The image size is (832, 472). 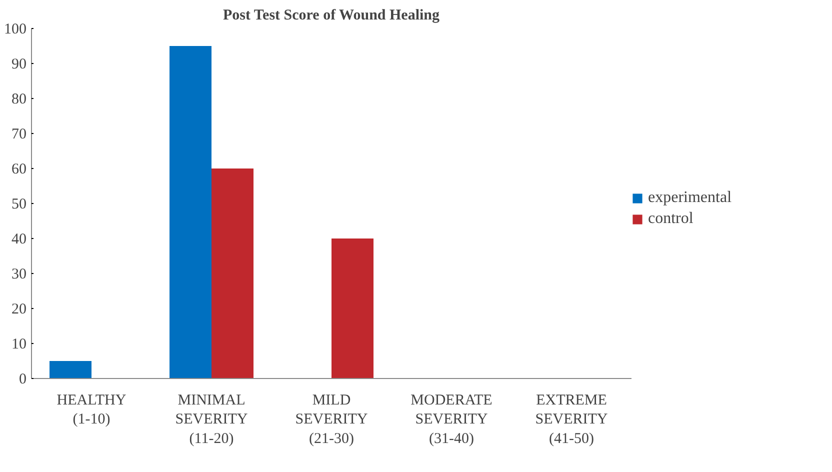 What do you see at coordinates (19, 100) in the screenshot?
I see `y-tick-label: 80` at bounding box center [19, 100].